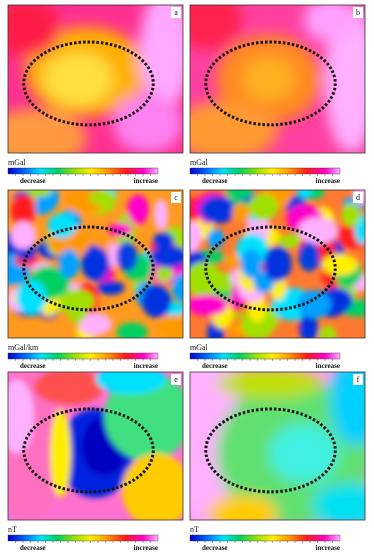 The width and height of the screenshot is (374, 555). Describe the element at coordinates (23, 347) in the screenshot. I see `colorbar-unit: mGal/km` at that location.